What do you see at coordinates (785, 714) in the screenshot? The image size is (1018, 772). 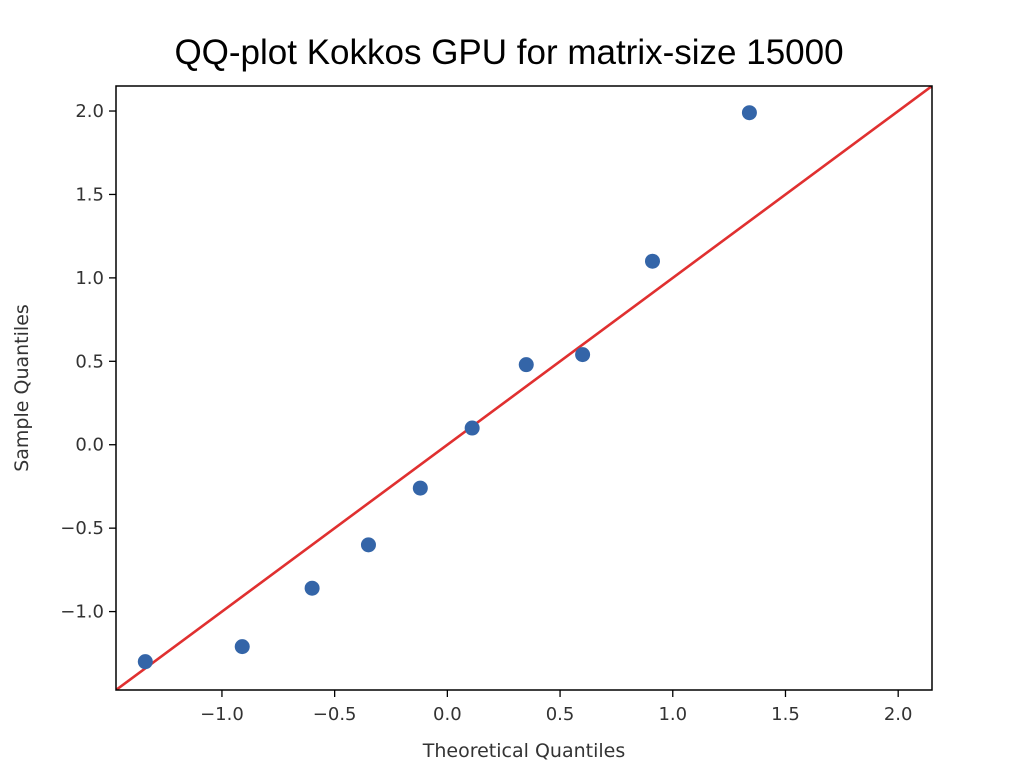 I see `x-tick-label: 1.5` at bounding box center [785, 714].